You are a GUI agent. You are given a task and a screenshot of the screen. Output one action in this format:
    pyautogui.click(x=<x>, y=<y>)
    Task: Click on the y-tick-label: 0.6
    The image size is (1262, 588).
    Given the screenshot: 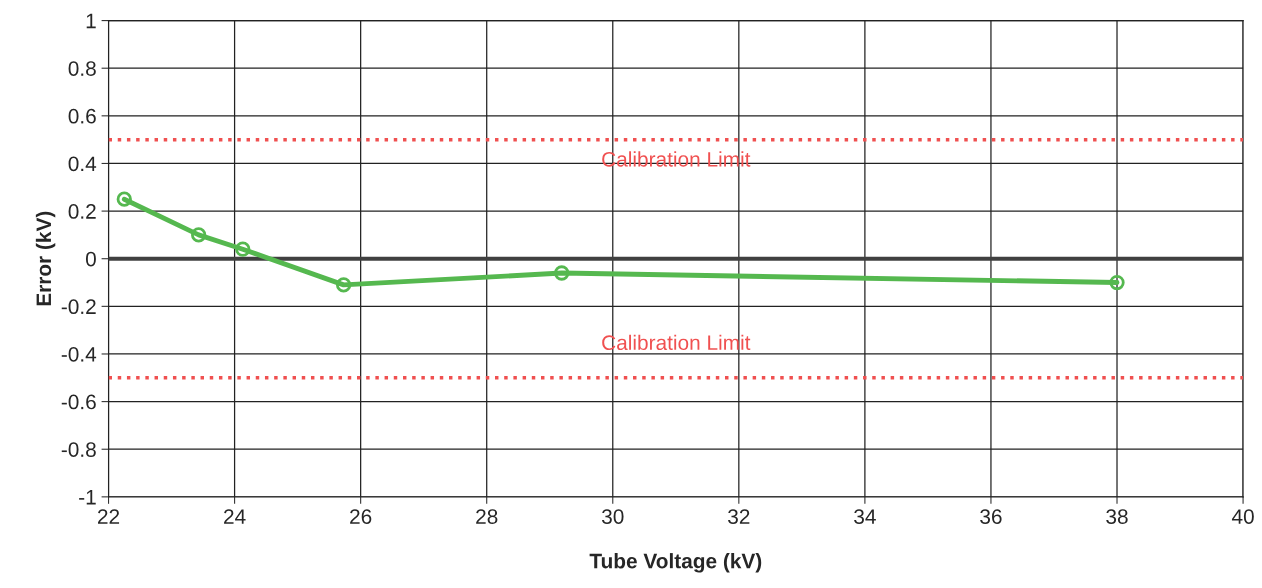 What is the action you would take?
    pyautogui.click(x=82, y=116)
    